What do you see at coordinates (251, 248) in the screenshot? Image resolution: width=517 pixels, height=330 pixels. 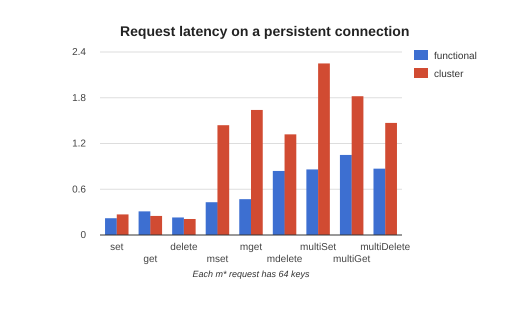 I see `x-tick-label: mget` at bounding box center [251, 248].